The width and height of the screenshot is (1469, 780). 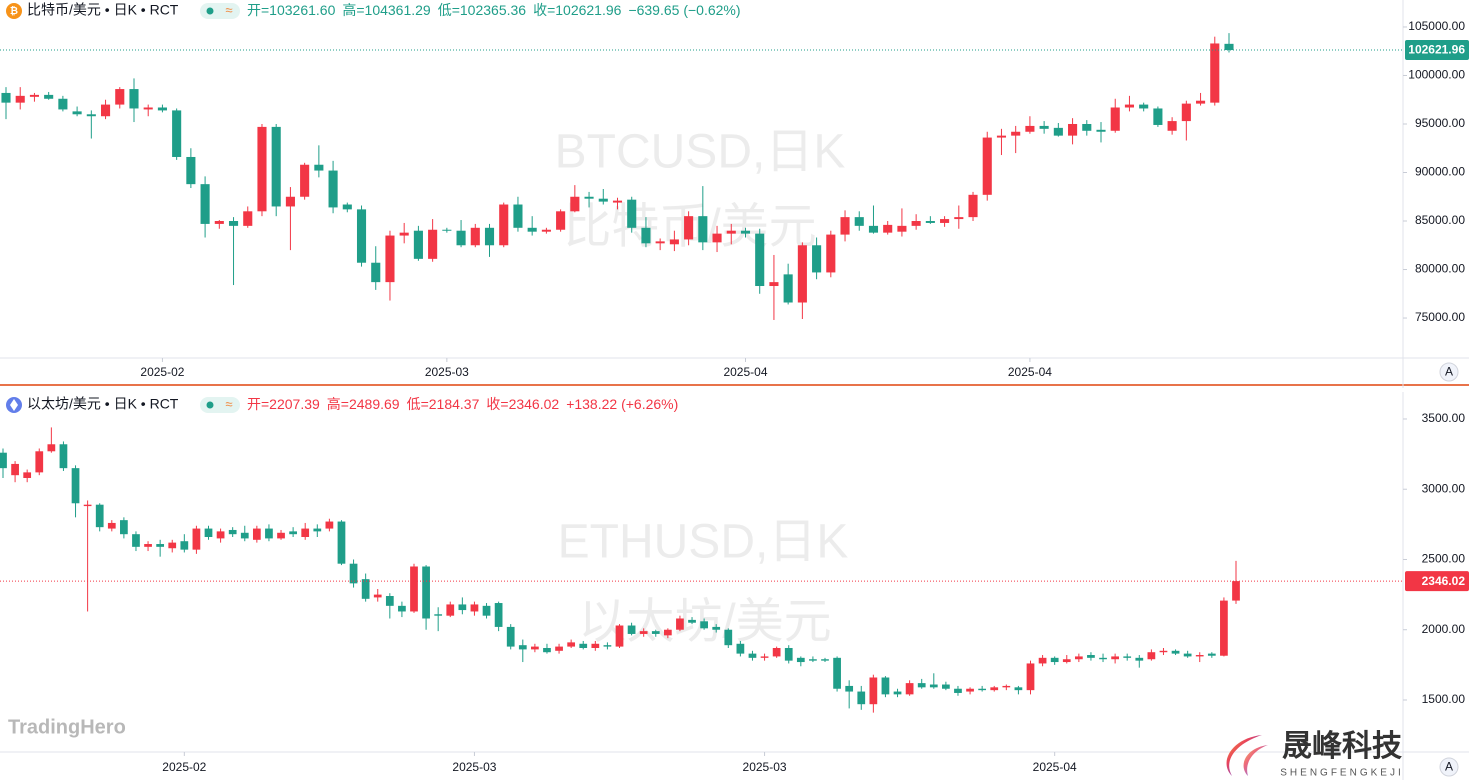 What do you see at coordinates (228, 403) in the screenshot?
I see `status-glyph: ≈` at bounding box center [228, 403].